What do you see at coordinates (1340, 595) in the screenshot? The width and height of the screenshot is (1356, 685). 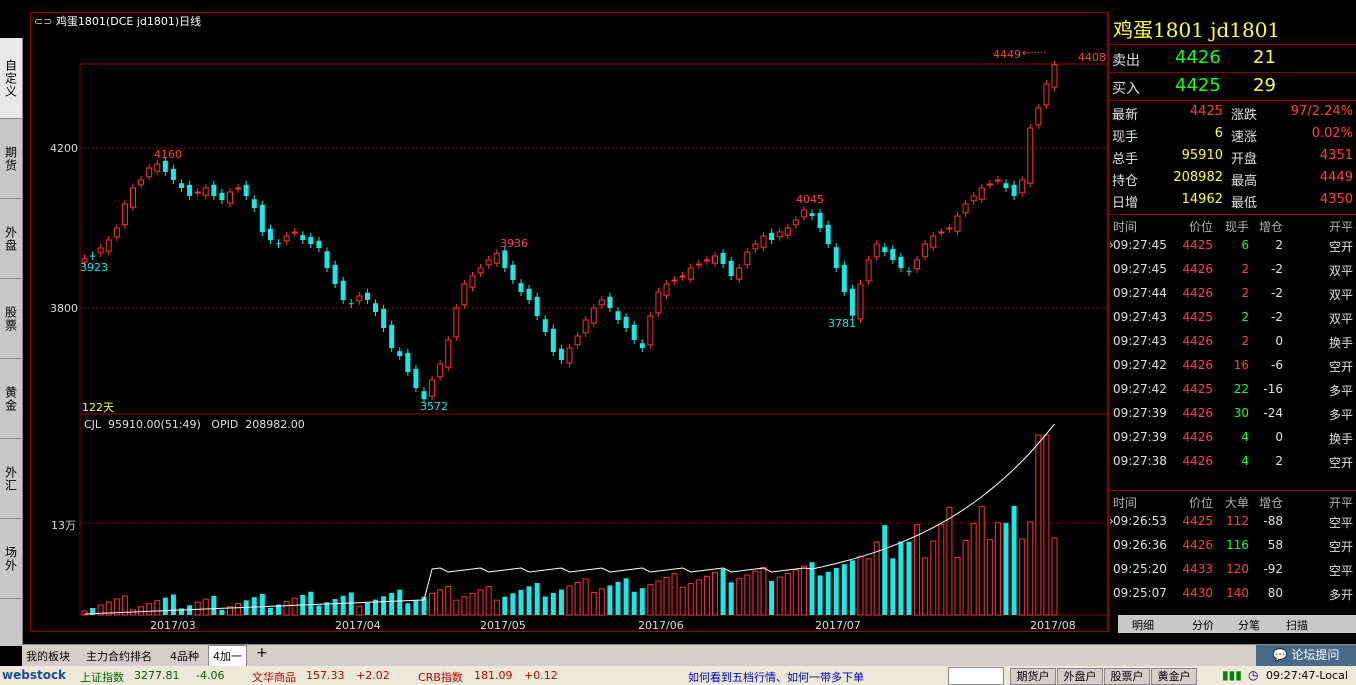 I see `bigorder-row-cell: 多开` at bounding box center [1340, 595].